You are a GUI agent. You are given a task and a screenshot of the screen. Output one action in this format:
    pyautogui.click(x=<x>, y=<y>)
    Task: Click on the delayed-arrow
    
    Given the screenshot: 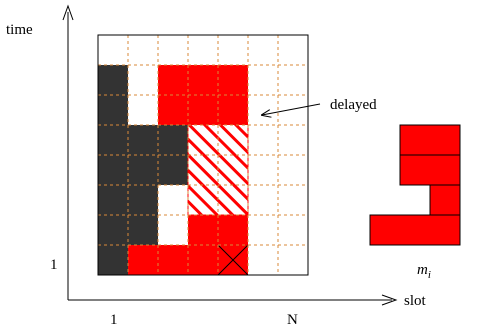 What is the action you would take?
    pyautogui.click(x=291, y=109)
    